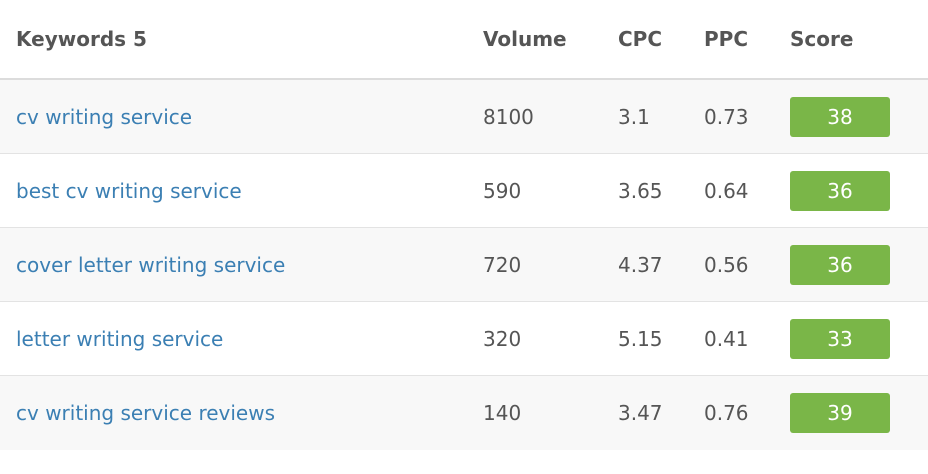 This screenshot has height=474, width=928. I want to click on keyword-link: letter writing service, so click(120, 338).